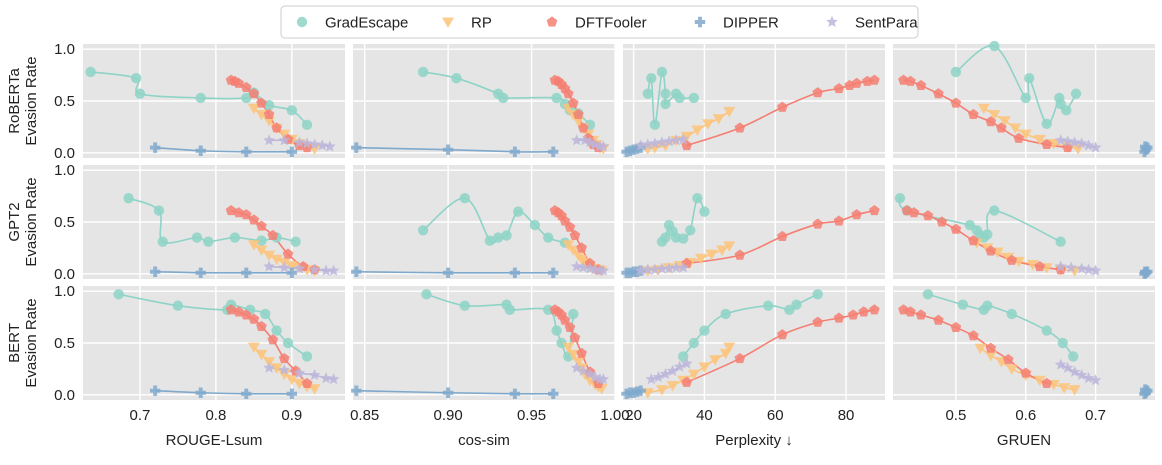 The height and width of the screenshot is (465, 1162). What do you see at coordinates (14, 221) in the screenshot?
I see `y-axis-label-line: GPT2` at bounding box center [14, 221].